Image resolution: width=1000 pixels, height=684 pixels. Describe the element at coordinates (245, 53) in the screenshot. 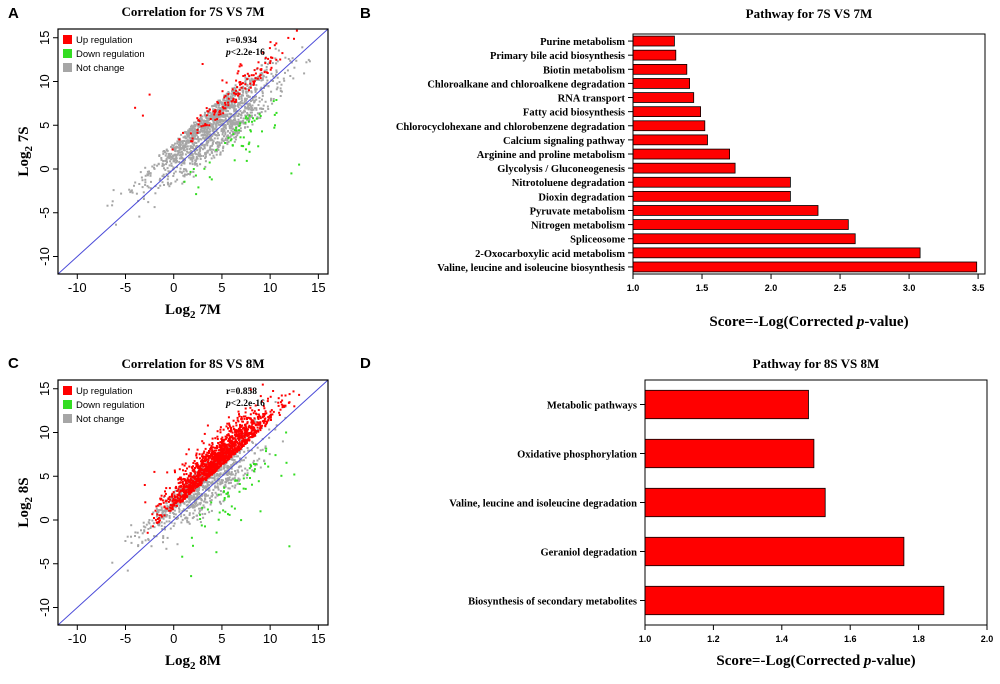

I see `p-value: p<2.2e-16` at that location.